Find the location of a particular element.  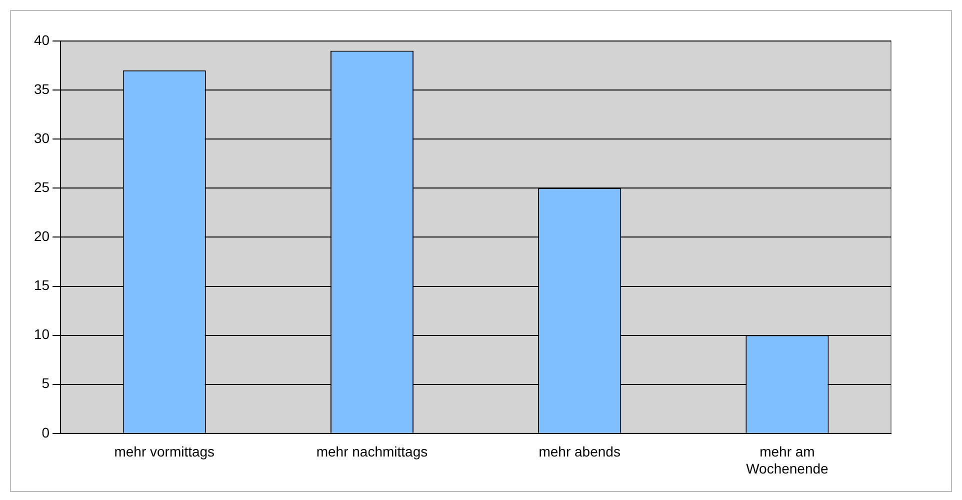

x-tick-label: mehr nachmittags is located at coordinates (372, 452).